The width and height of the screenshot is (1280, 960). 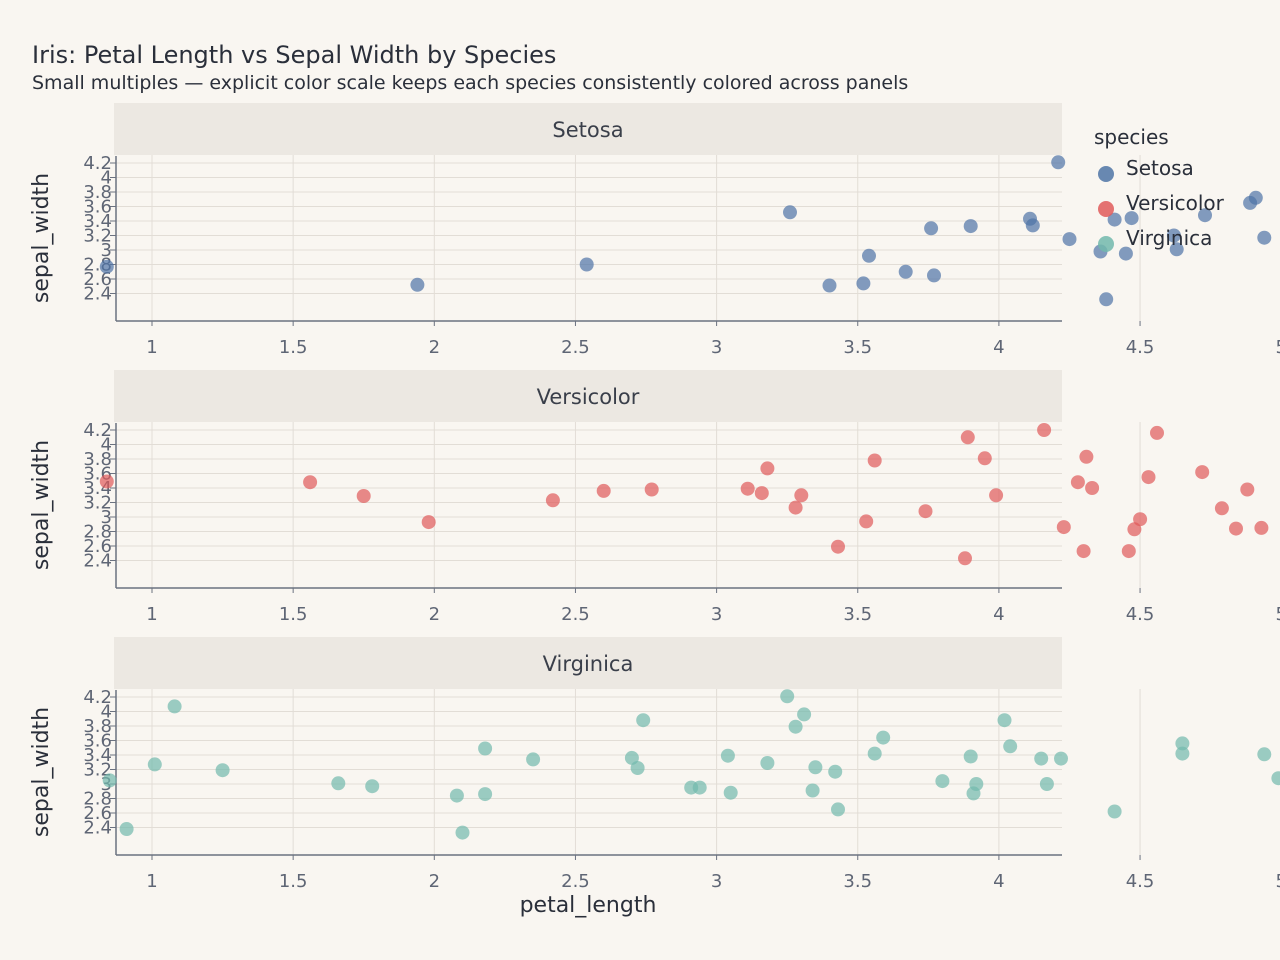 I want to click on facet-label: Versicolor, so click(x=588, y=397).